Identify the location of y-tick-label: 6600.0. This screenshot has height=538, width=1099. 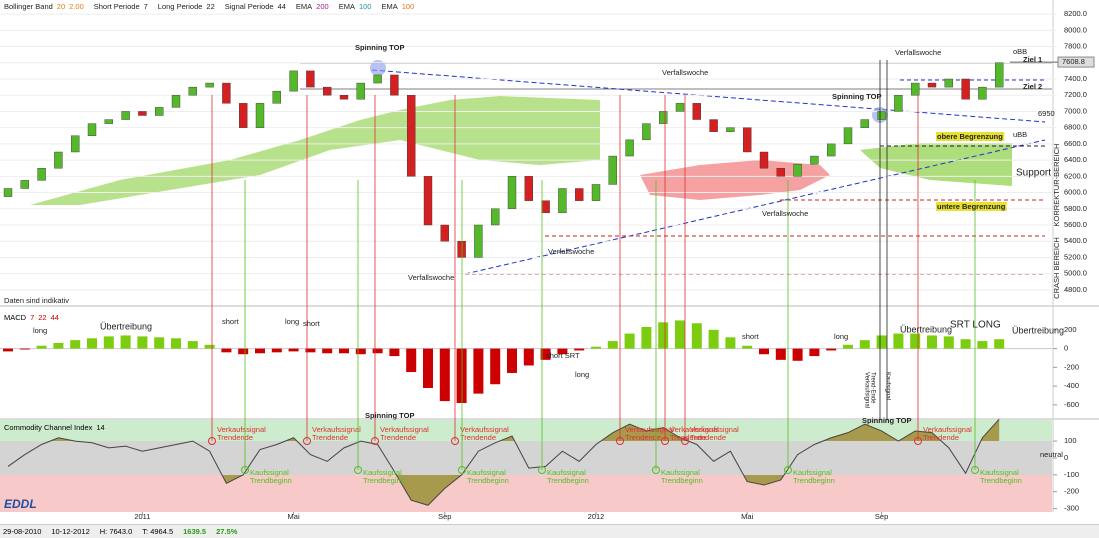
(1075, 143).